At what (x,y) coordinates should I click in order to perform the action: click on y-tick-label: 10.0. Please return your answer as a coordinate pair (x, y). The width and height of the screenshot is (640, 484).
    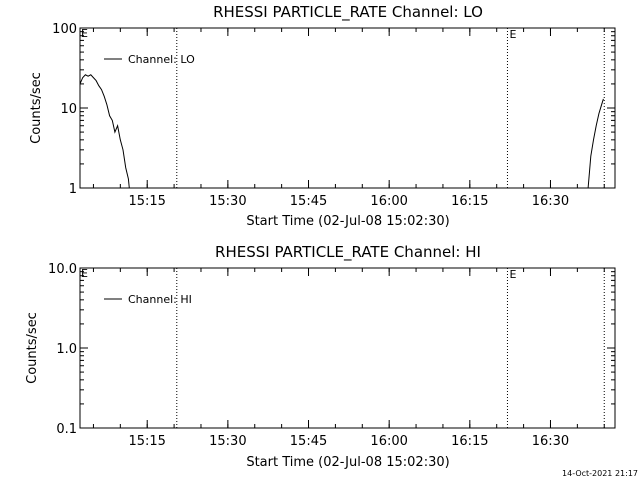
    Looking at the image, I should click on (62, 269).